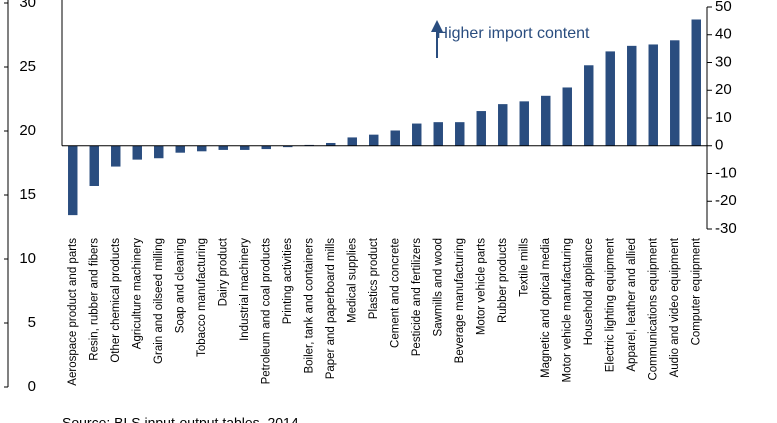  I want to click on y-tick-label: 30, so click(27, 5).